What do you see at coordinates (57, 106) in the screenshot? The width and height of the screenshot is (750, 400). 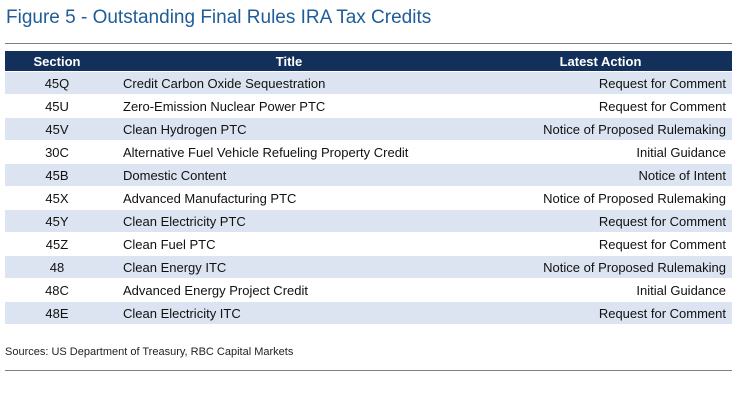 I see `cell-section: 45U` at bounding box center [57, 106].